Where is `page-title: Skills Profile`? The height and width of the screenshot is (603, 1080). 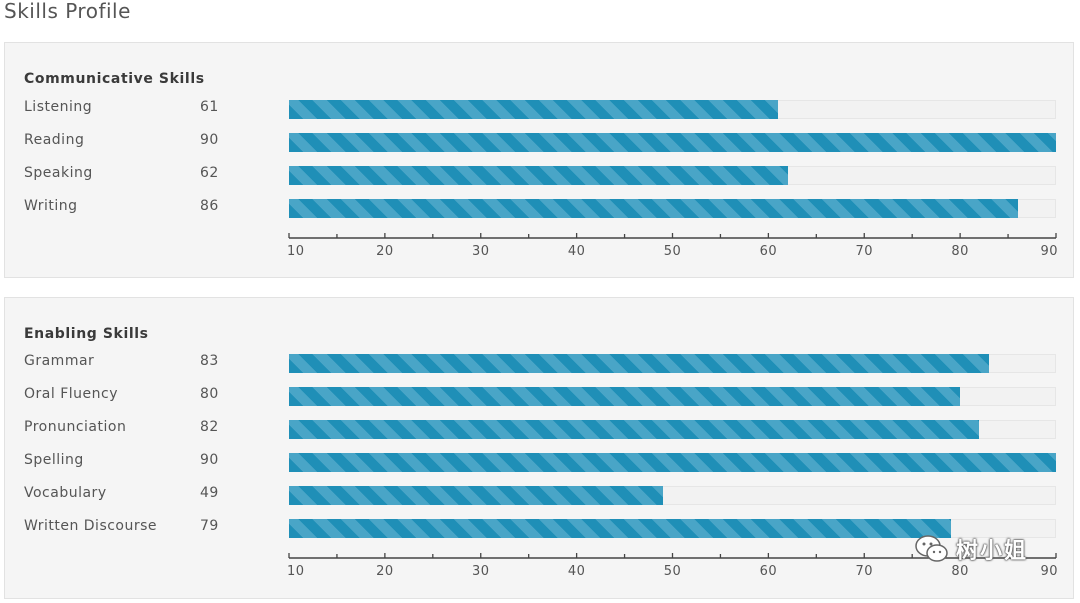 page-title: Skills Profile is located at coordinates (67, 11).